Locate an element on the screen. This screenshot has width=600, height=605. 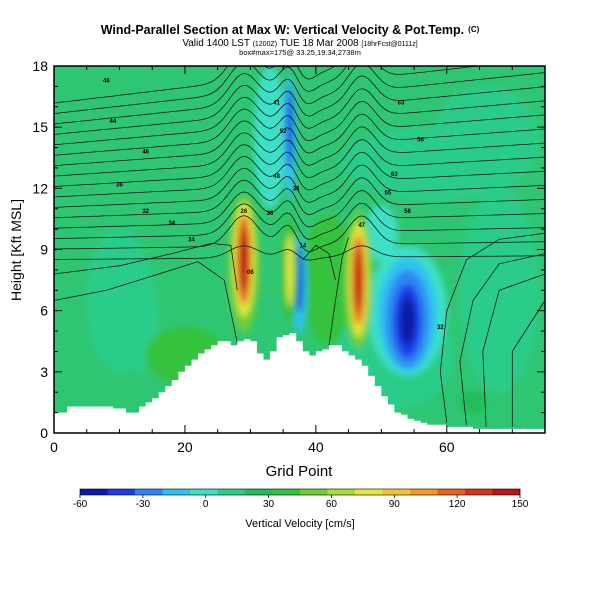
y-tick-label: 6 is located at coordinates (44, 311).